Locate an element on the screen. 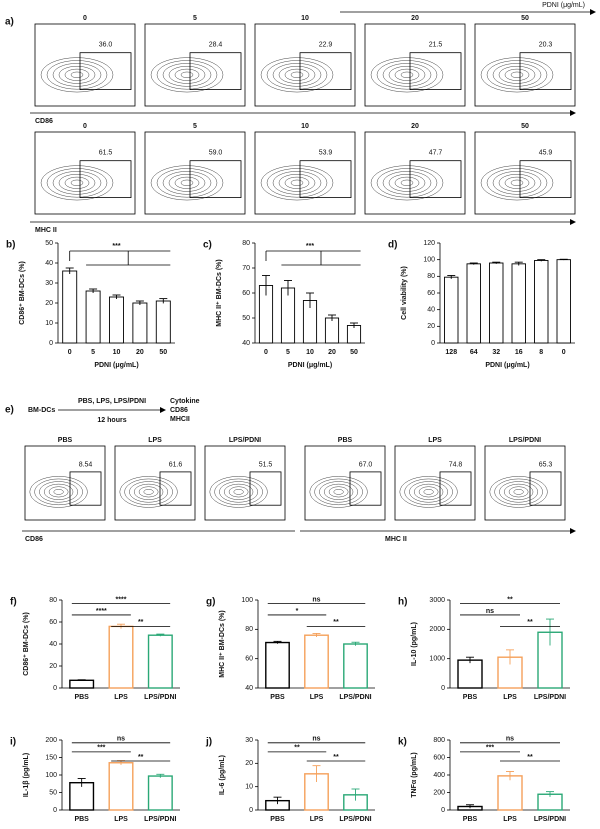 The width and height of the screenshot is (600, 829). x-tick-label: LPS/PDNI is located at coordinates (550, 697).